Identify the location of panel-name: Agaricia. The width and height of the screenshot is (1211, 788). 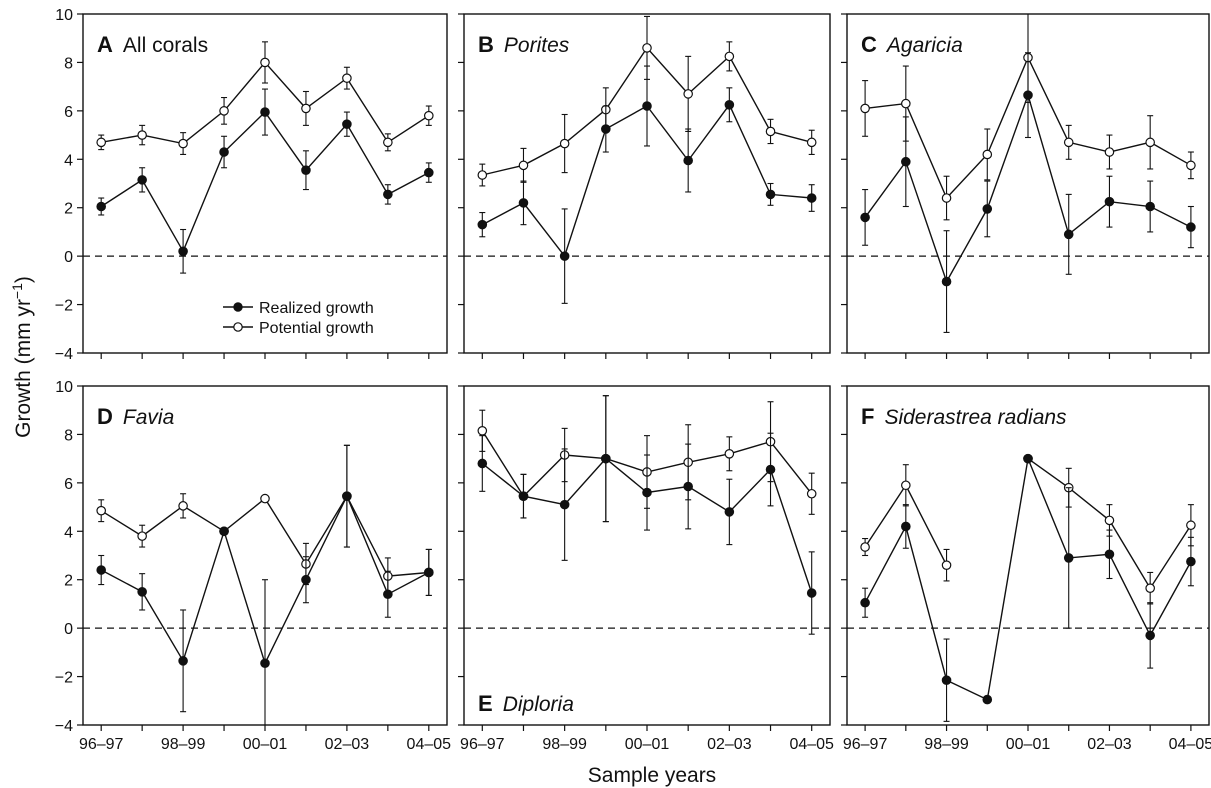
(924, 45).